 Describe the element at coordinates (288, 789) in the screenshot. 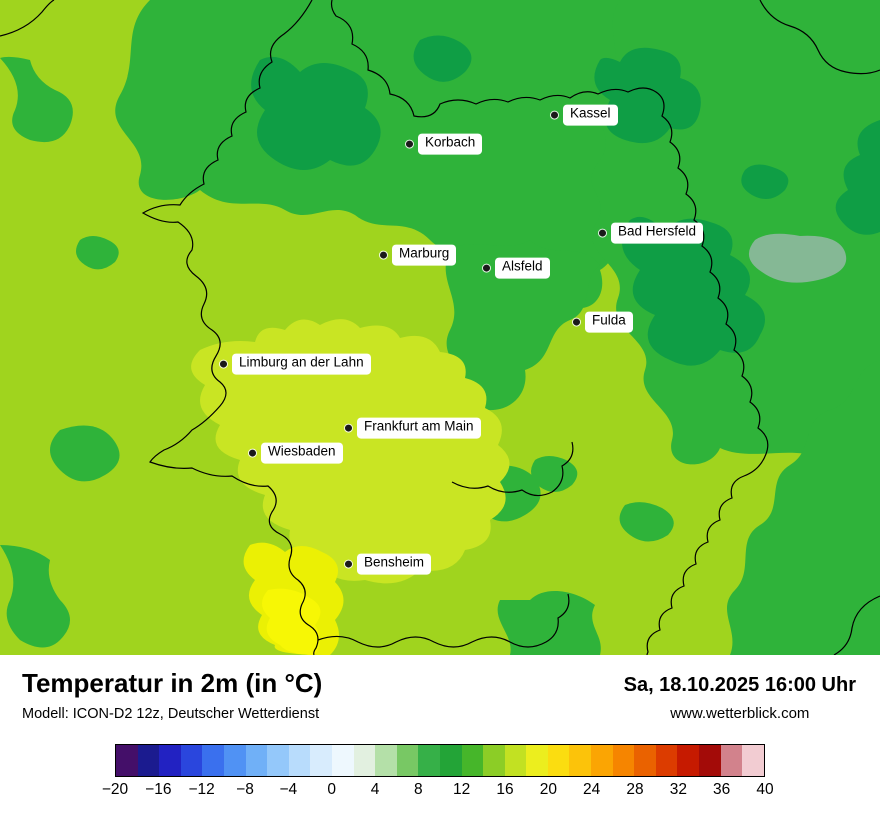

I see `colorbar-tick-label: −4` at that location.